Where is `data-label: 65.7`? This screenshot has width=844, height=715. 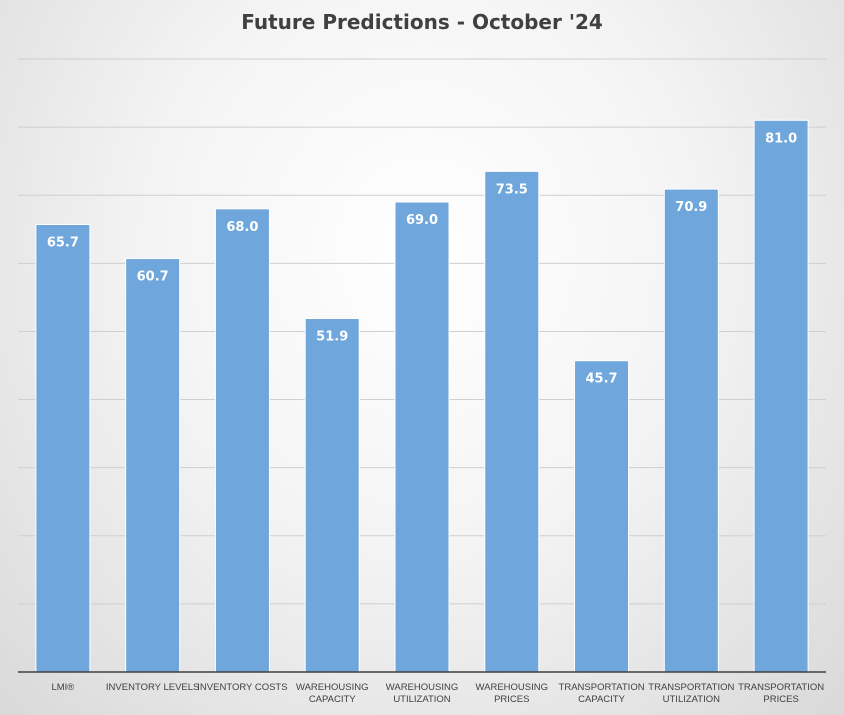
data-label: 65.7 is located at coordinates (63, 243).